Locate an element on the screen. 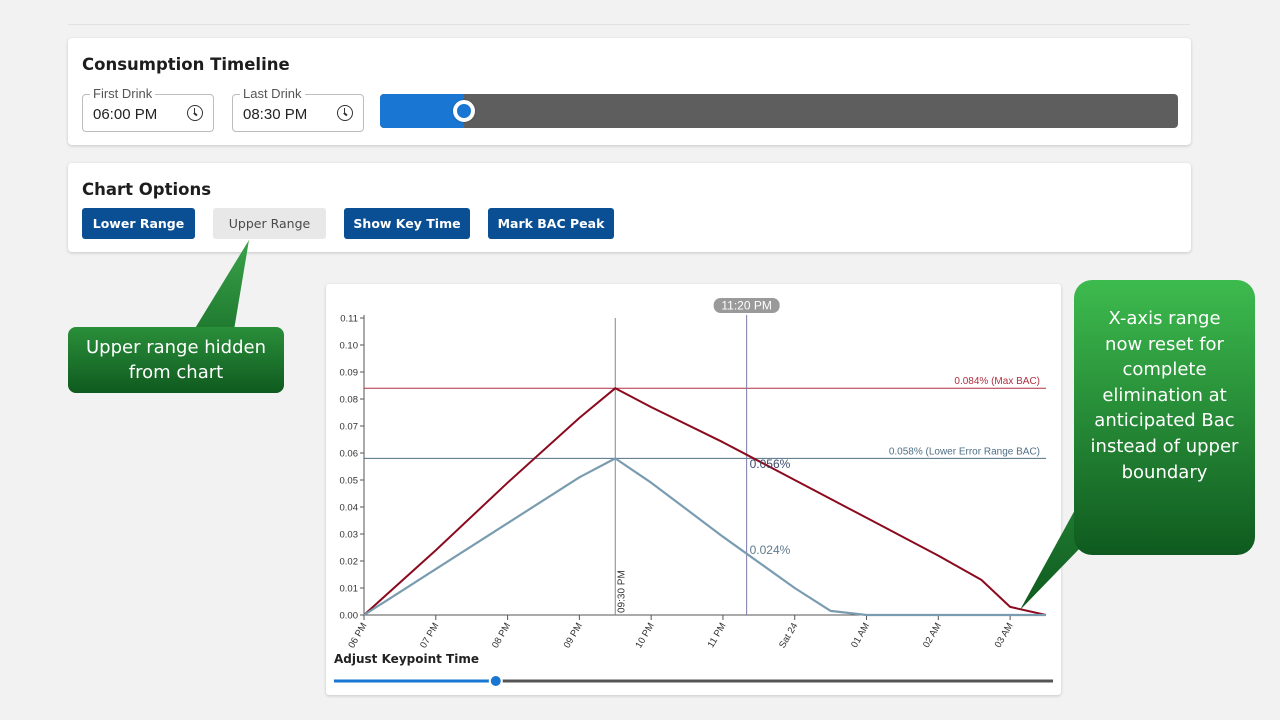  y-tick-label: 0.00 is located at coordinates (349, 616).